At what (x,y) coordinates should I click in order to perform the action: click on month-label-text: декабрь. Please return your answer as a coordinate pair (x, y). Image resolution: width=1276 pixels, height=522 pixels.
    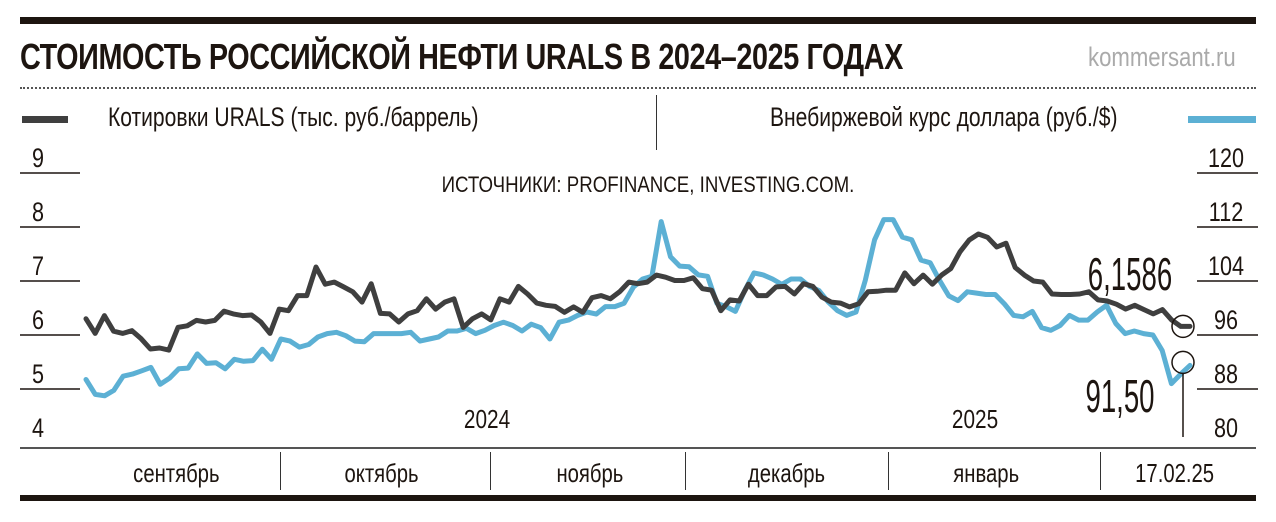
    Looking at the image, I should click on (786, 473).